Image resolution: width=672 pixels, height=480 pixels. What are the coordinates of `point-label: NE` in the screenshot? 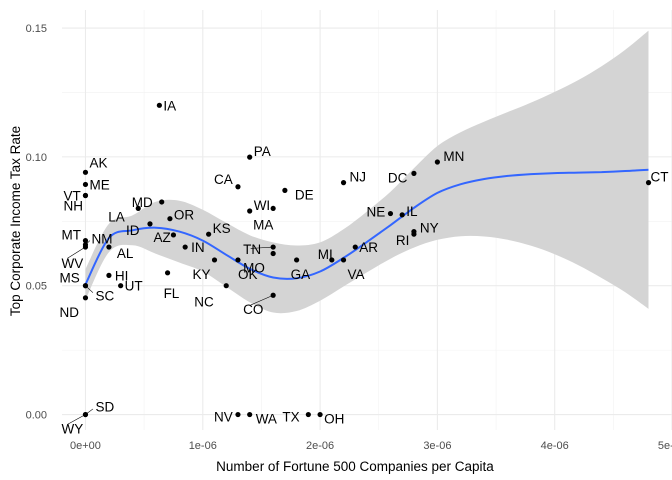 It's located at (375, 212).